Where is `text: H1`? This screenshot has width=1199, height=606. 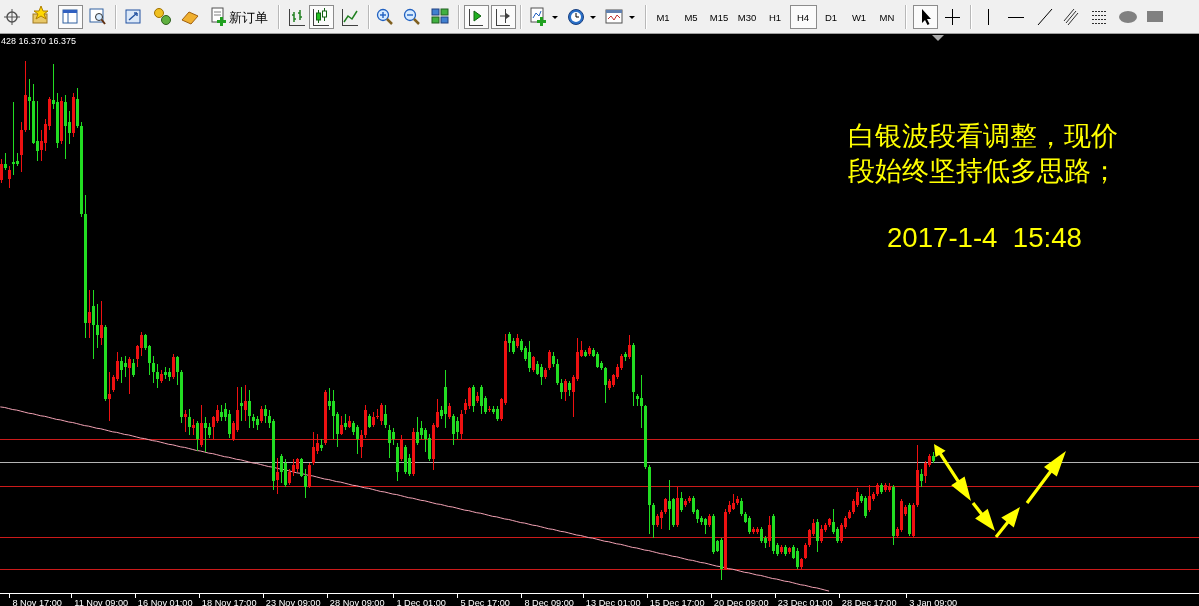 text: H1 is located at coordinates (775, 17).